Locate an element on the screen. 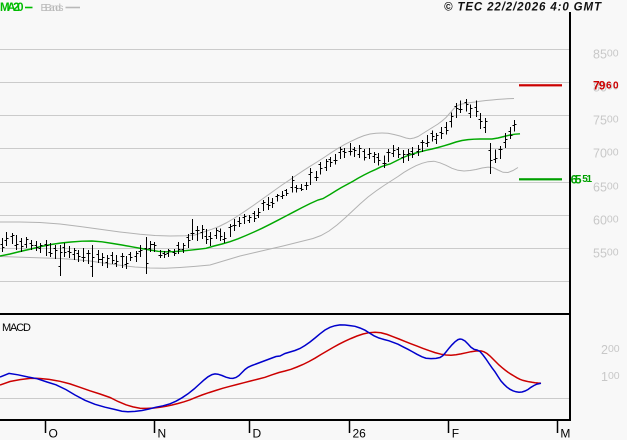 Image resolution: width=627 pixels, height=440 pixels. svg-text: 51 is located at coordinates (587, 179).